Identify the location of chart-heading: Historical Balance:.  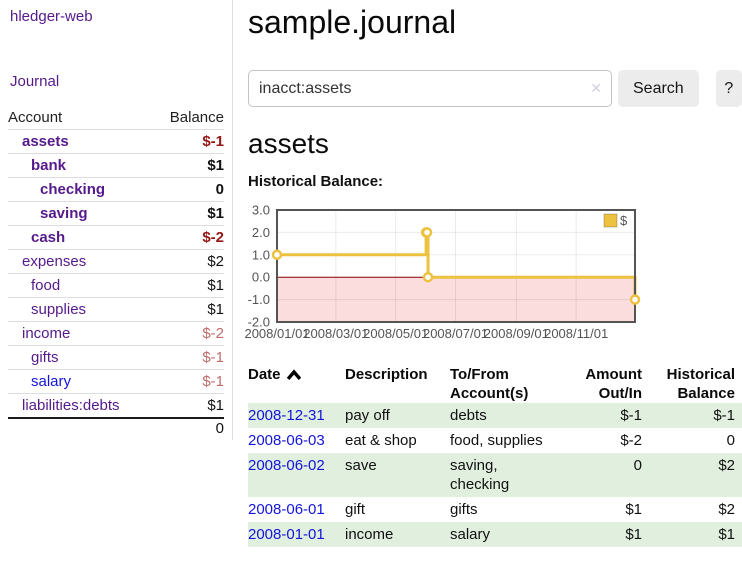
(316, 181).